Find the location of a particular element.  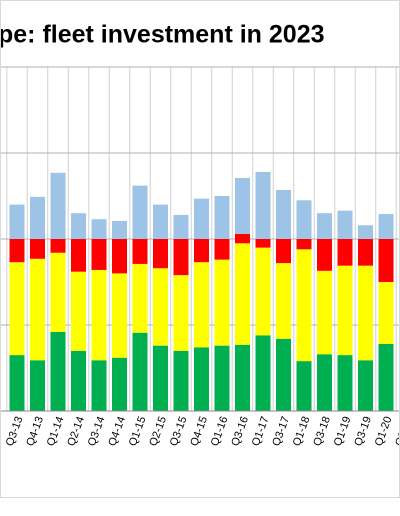

chart-title: pe: fleet investment in 2023 is located at coordinates (162, 35).